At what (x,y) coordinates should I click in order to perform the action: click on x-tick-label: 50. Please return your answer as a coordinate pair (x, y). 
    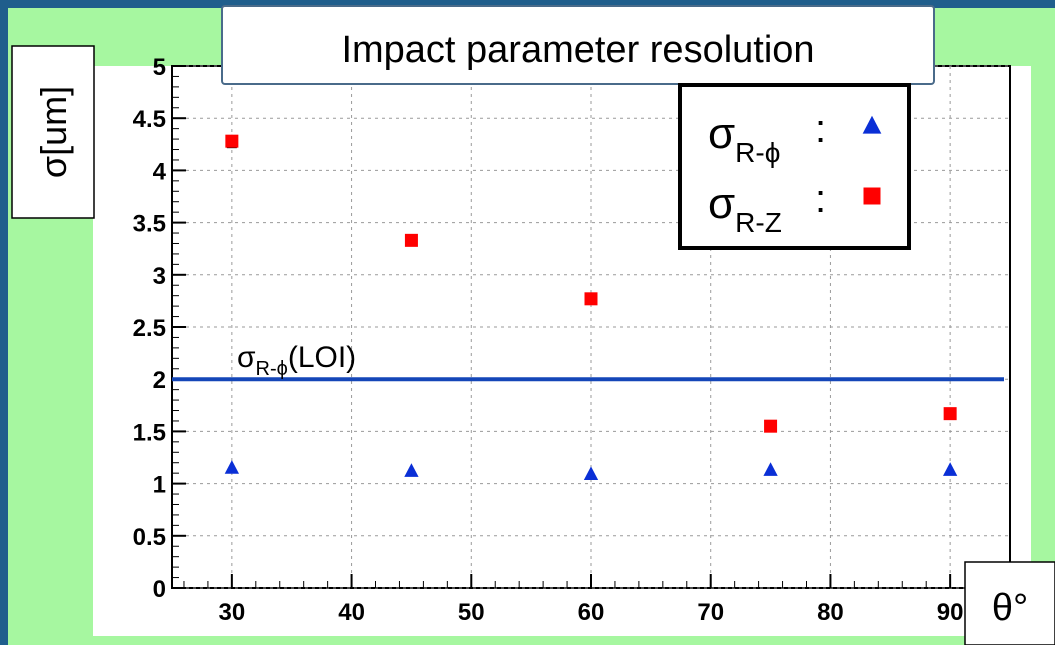
    Looking at the image, I should click on (471, 612).